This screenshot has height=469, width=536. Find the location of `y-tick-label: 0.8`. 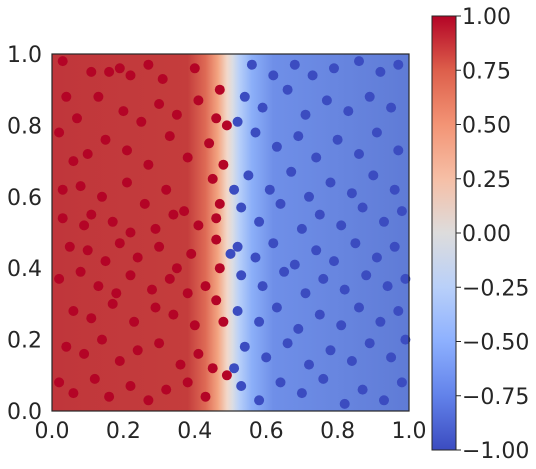

y-tick-label: 0.8 is located at coordinates (24, 126).